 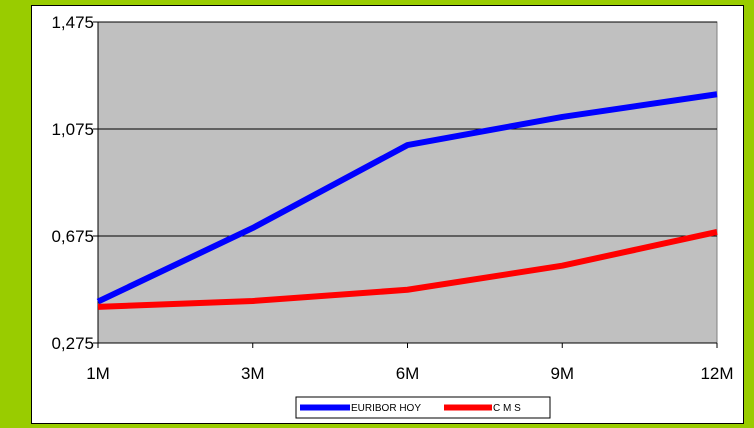 I want to click on y-tick-label: 1,075, so click(x=72, y=129).